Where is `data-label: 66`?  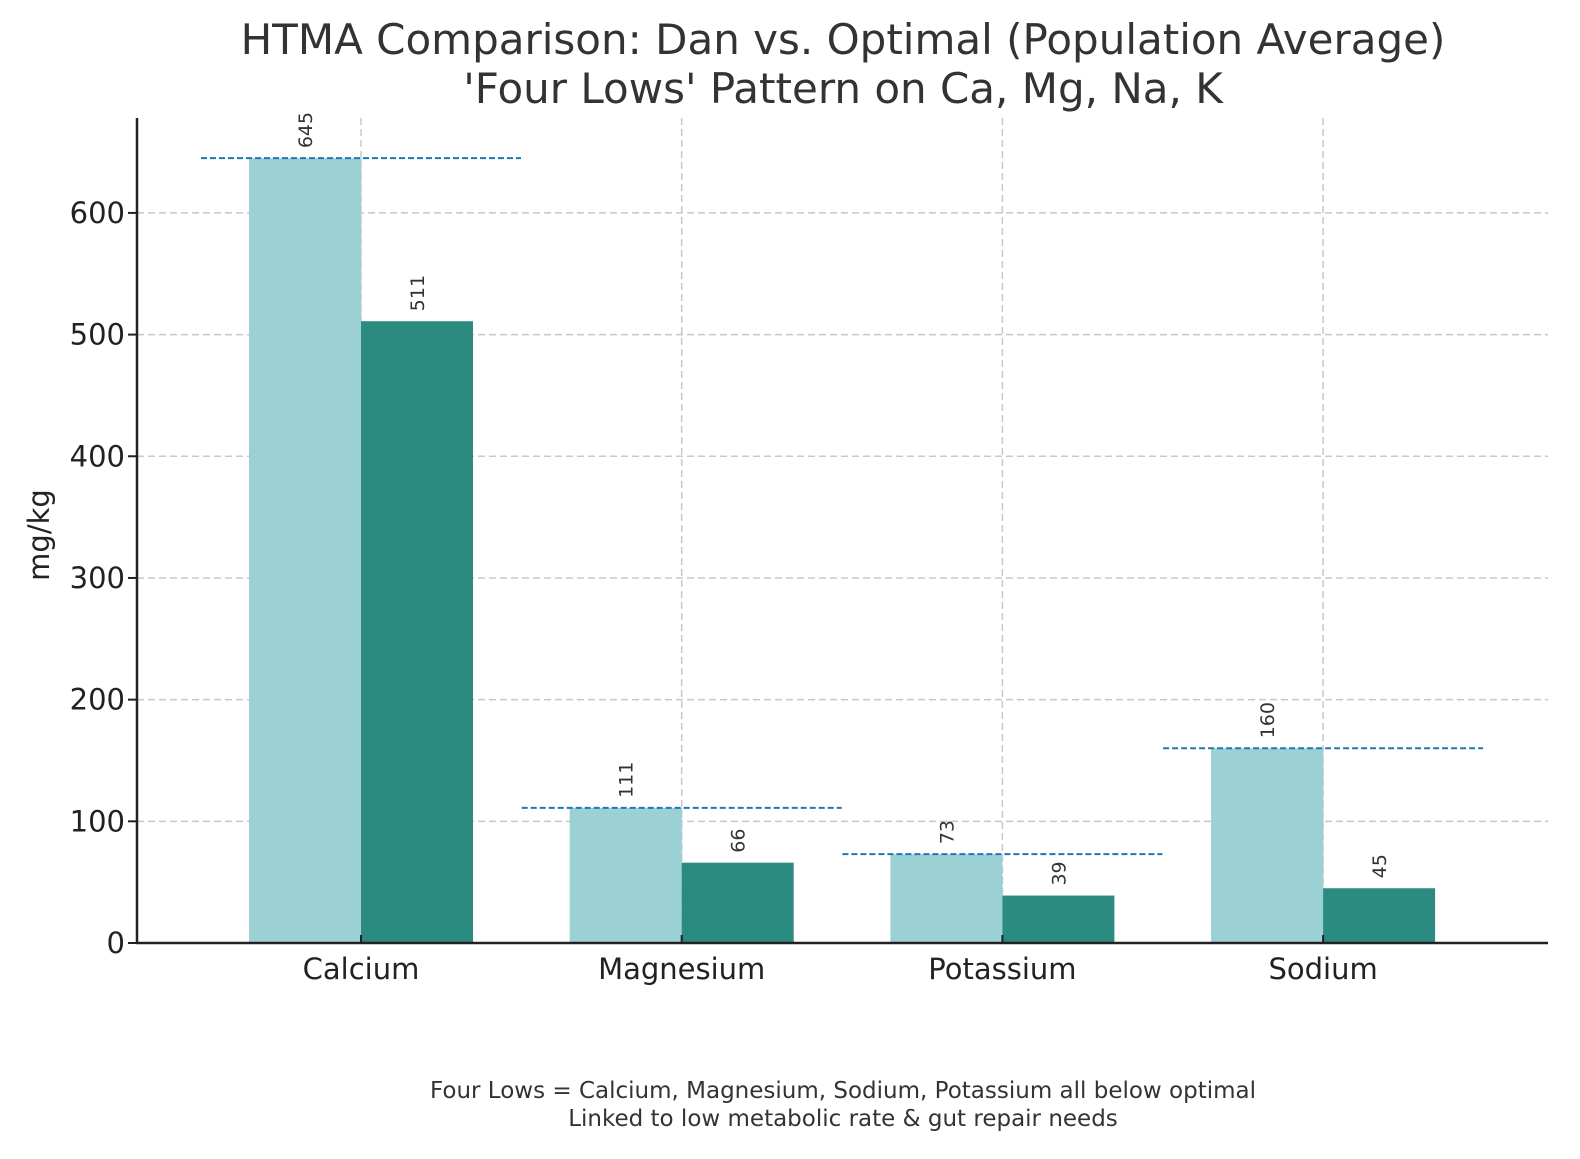
data-label: 66 is located at coordinates (739, 841).